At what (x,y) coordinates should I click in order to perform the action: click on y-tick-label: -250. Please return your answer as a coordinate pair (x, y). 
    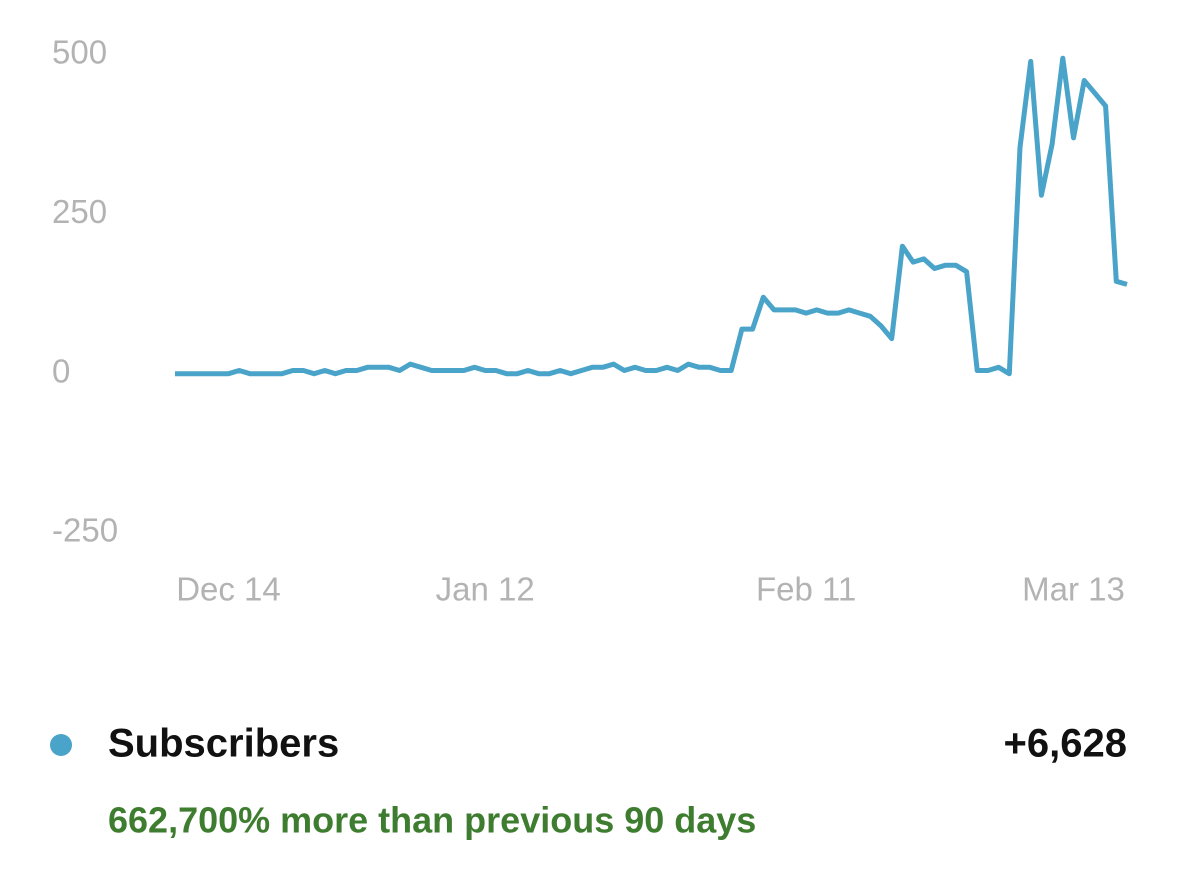
    Looking at the image, I should click on (85, 530).